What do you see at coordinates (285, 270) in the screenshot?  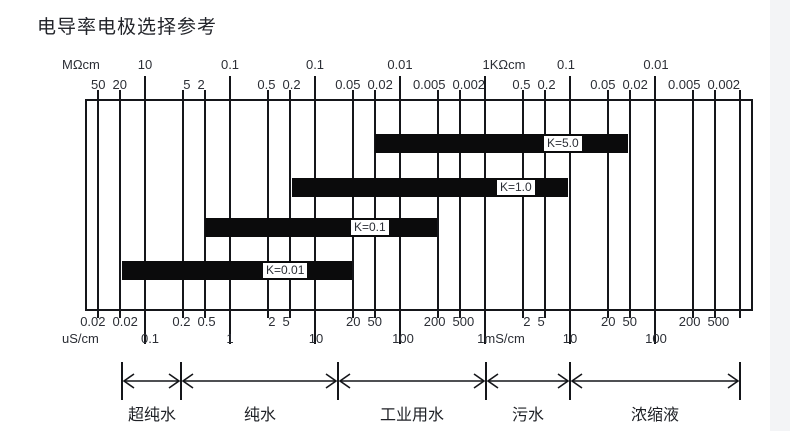 I see `bar-label-k-0.01: K=0.01` at bounding box center [285, 270].